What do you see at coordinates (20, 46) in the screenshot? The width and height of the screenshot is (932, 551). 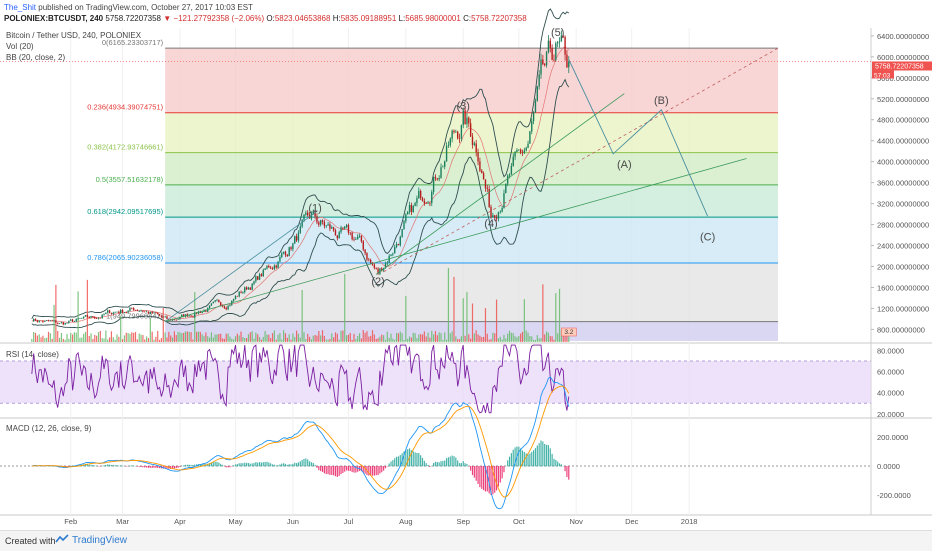 I see `volume-legend: Vol (20)` at bounding box center [20, 46].